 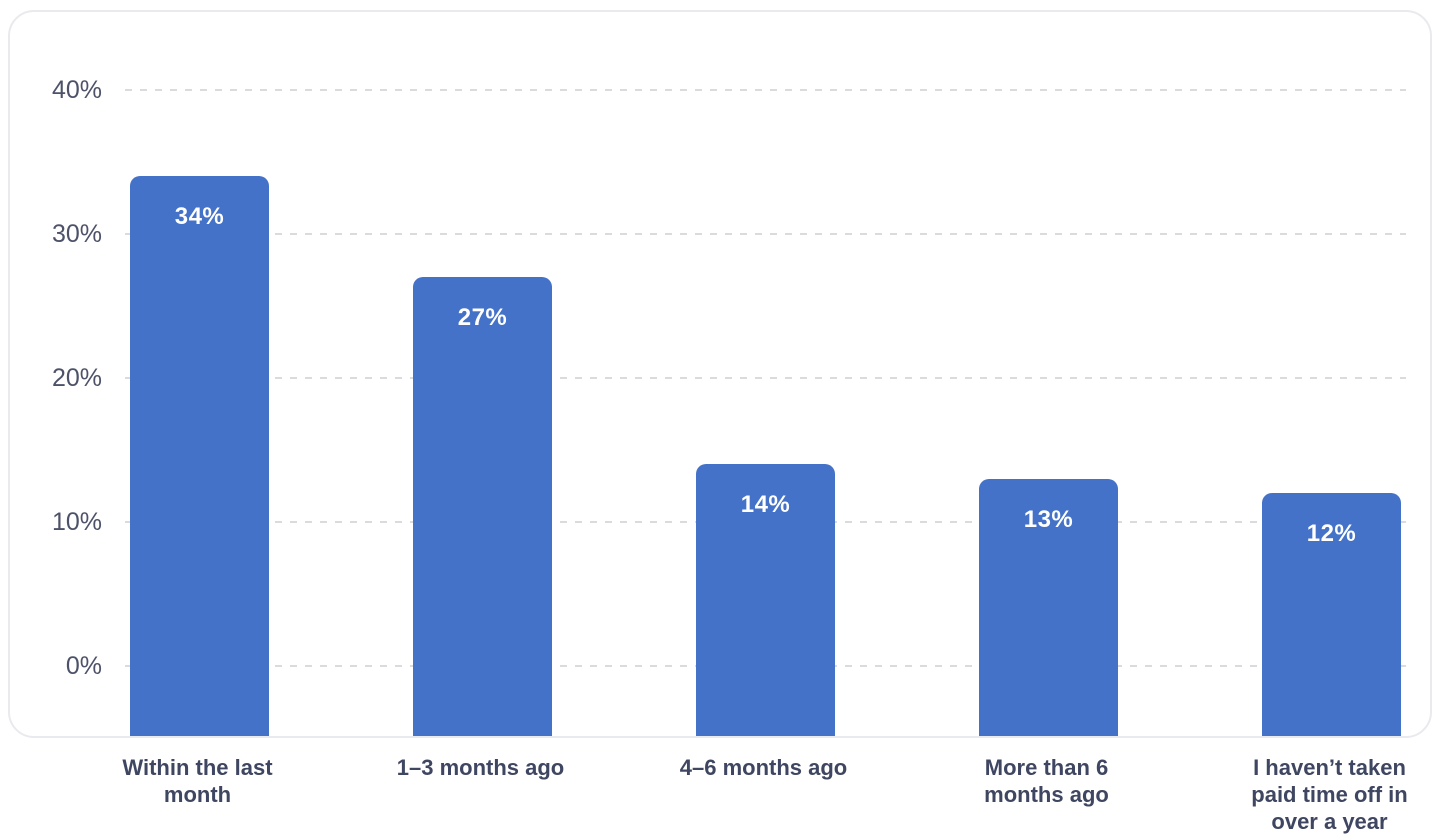 What do you see at coordinates (76, 90) in the screenshot?
I see `y-axis-tick-label: 40%` at bounding box center [76, 90].